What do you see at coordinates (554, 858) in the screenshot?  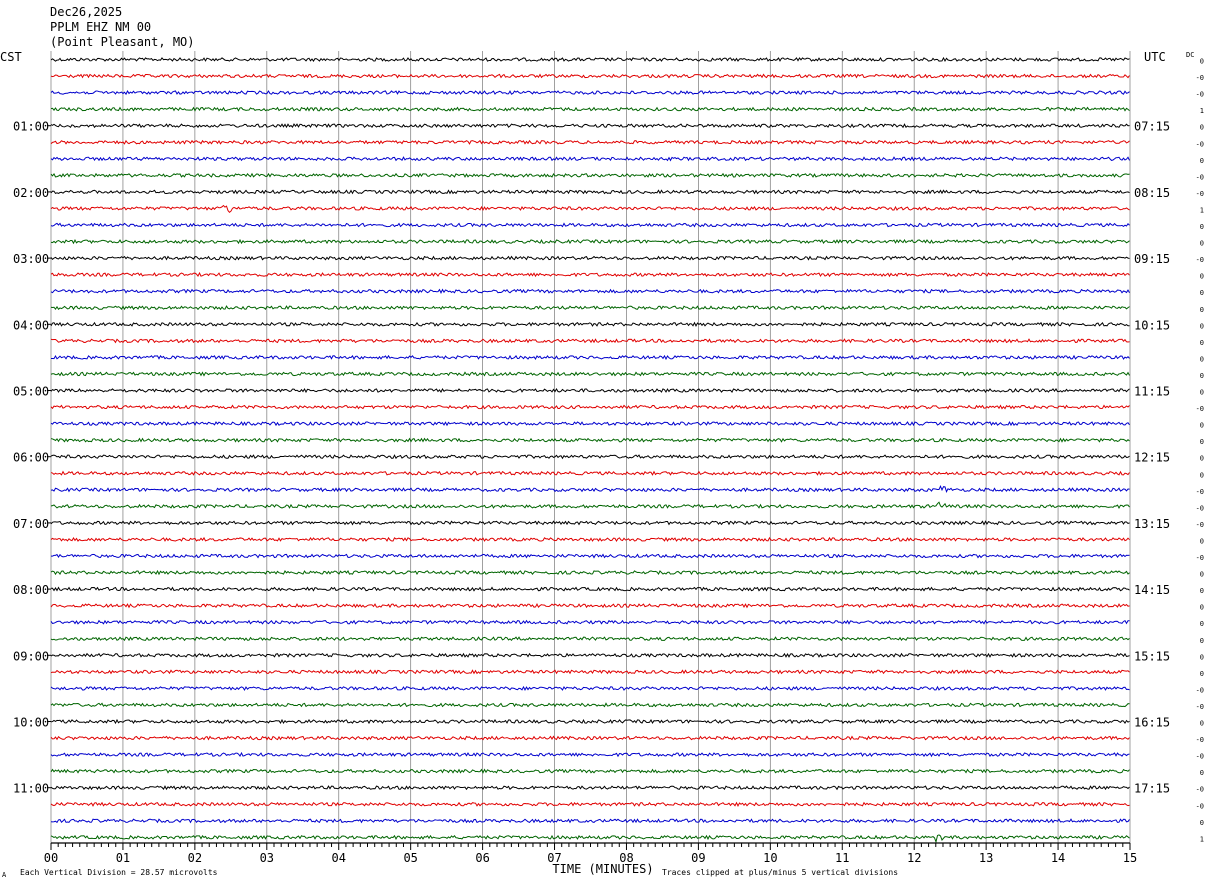 I see `x-tick-label: 07` at bounding box center [554, 858].